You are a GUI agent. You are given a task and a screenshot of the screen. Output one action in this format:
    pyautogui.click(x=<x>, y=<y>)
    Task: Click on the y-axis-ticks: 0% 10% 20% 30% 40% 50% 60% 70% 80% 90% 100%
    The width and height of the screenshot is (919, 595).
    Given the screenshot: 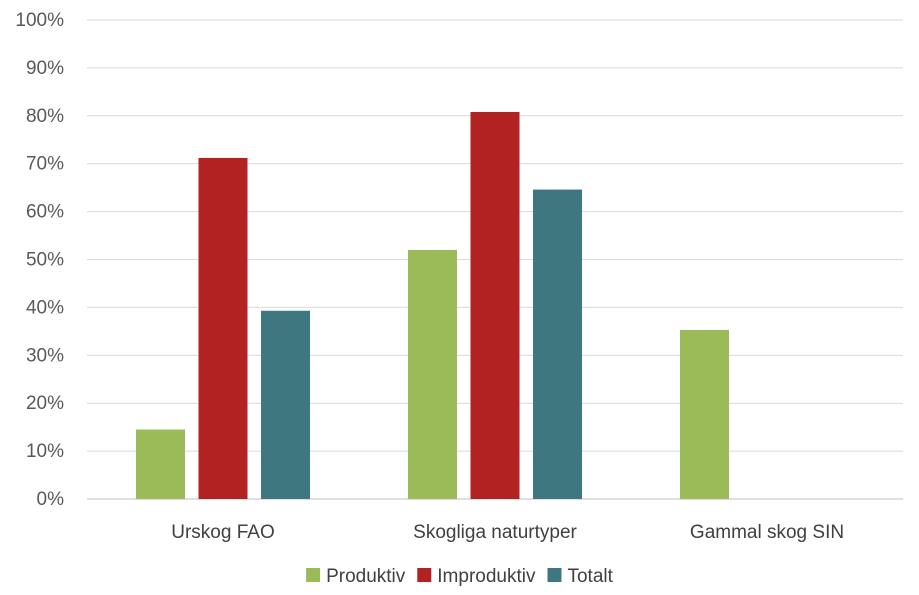 What is the action you would take?
    pyautogui.click(x=39, y=260)
    